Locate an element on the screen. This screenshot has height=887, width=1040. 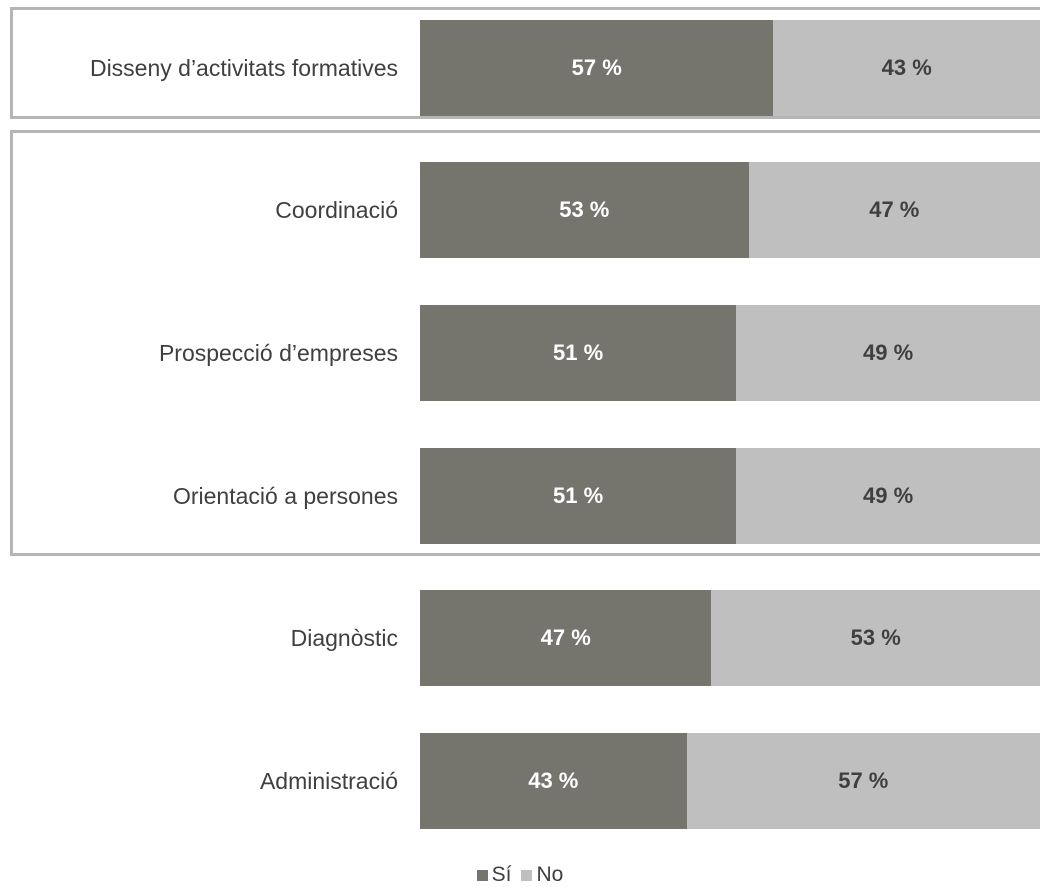
legend-item: No is located at coordinates (542, 875).